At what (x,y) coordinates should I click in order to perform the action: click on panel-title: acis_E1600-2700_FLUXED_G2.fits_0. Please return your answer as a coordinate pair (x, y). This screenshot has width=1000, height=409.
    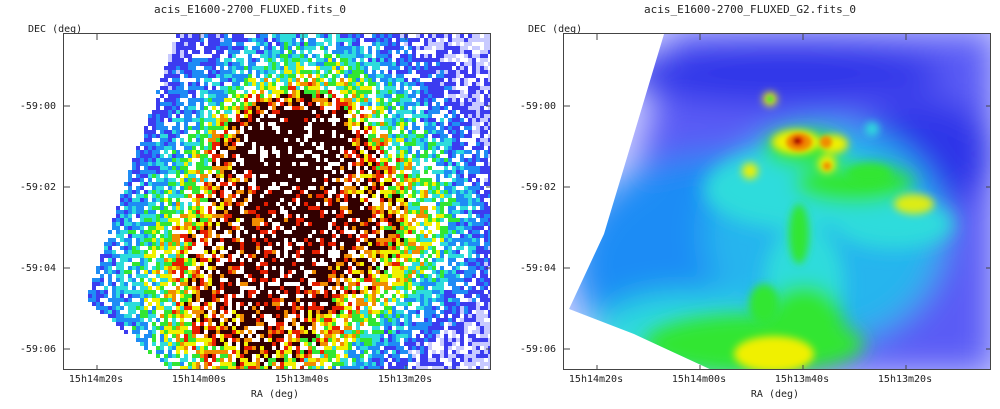
    Looking at the image, I should click on (750, 9).